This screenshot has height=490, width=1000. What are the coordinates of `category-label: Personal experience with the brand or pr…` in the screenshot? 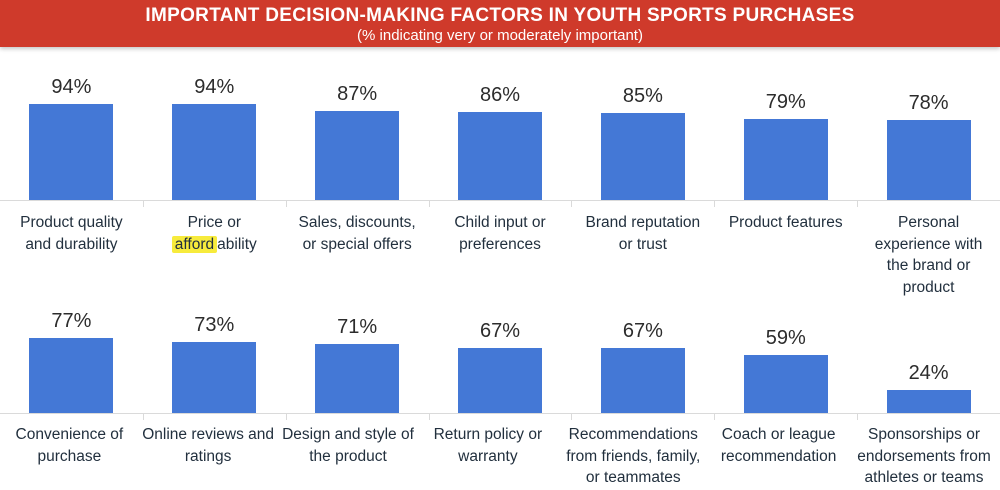 It's located at (928, 255).